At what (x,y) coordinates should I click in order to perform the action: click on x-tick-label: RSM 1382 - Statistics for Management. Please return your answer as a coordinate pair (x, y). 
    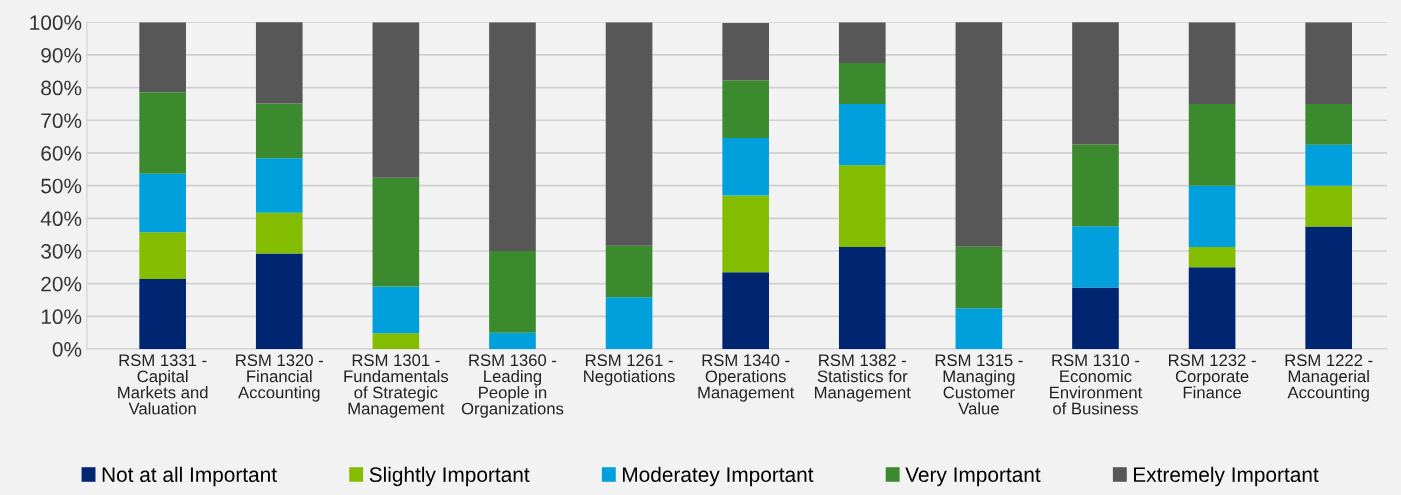
    Looking at the image, I should click on (863, 378).